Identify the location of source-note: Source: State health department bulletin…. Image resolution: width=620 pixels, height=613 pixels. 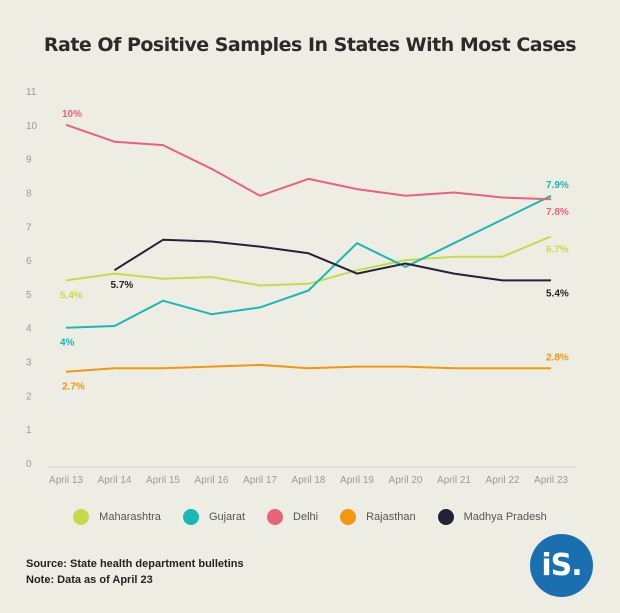
(135, 564).